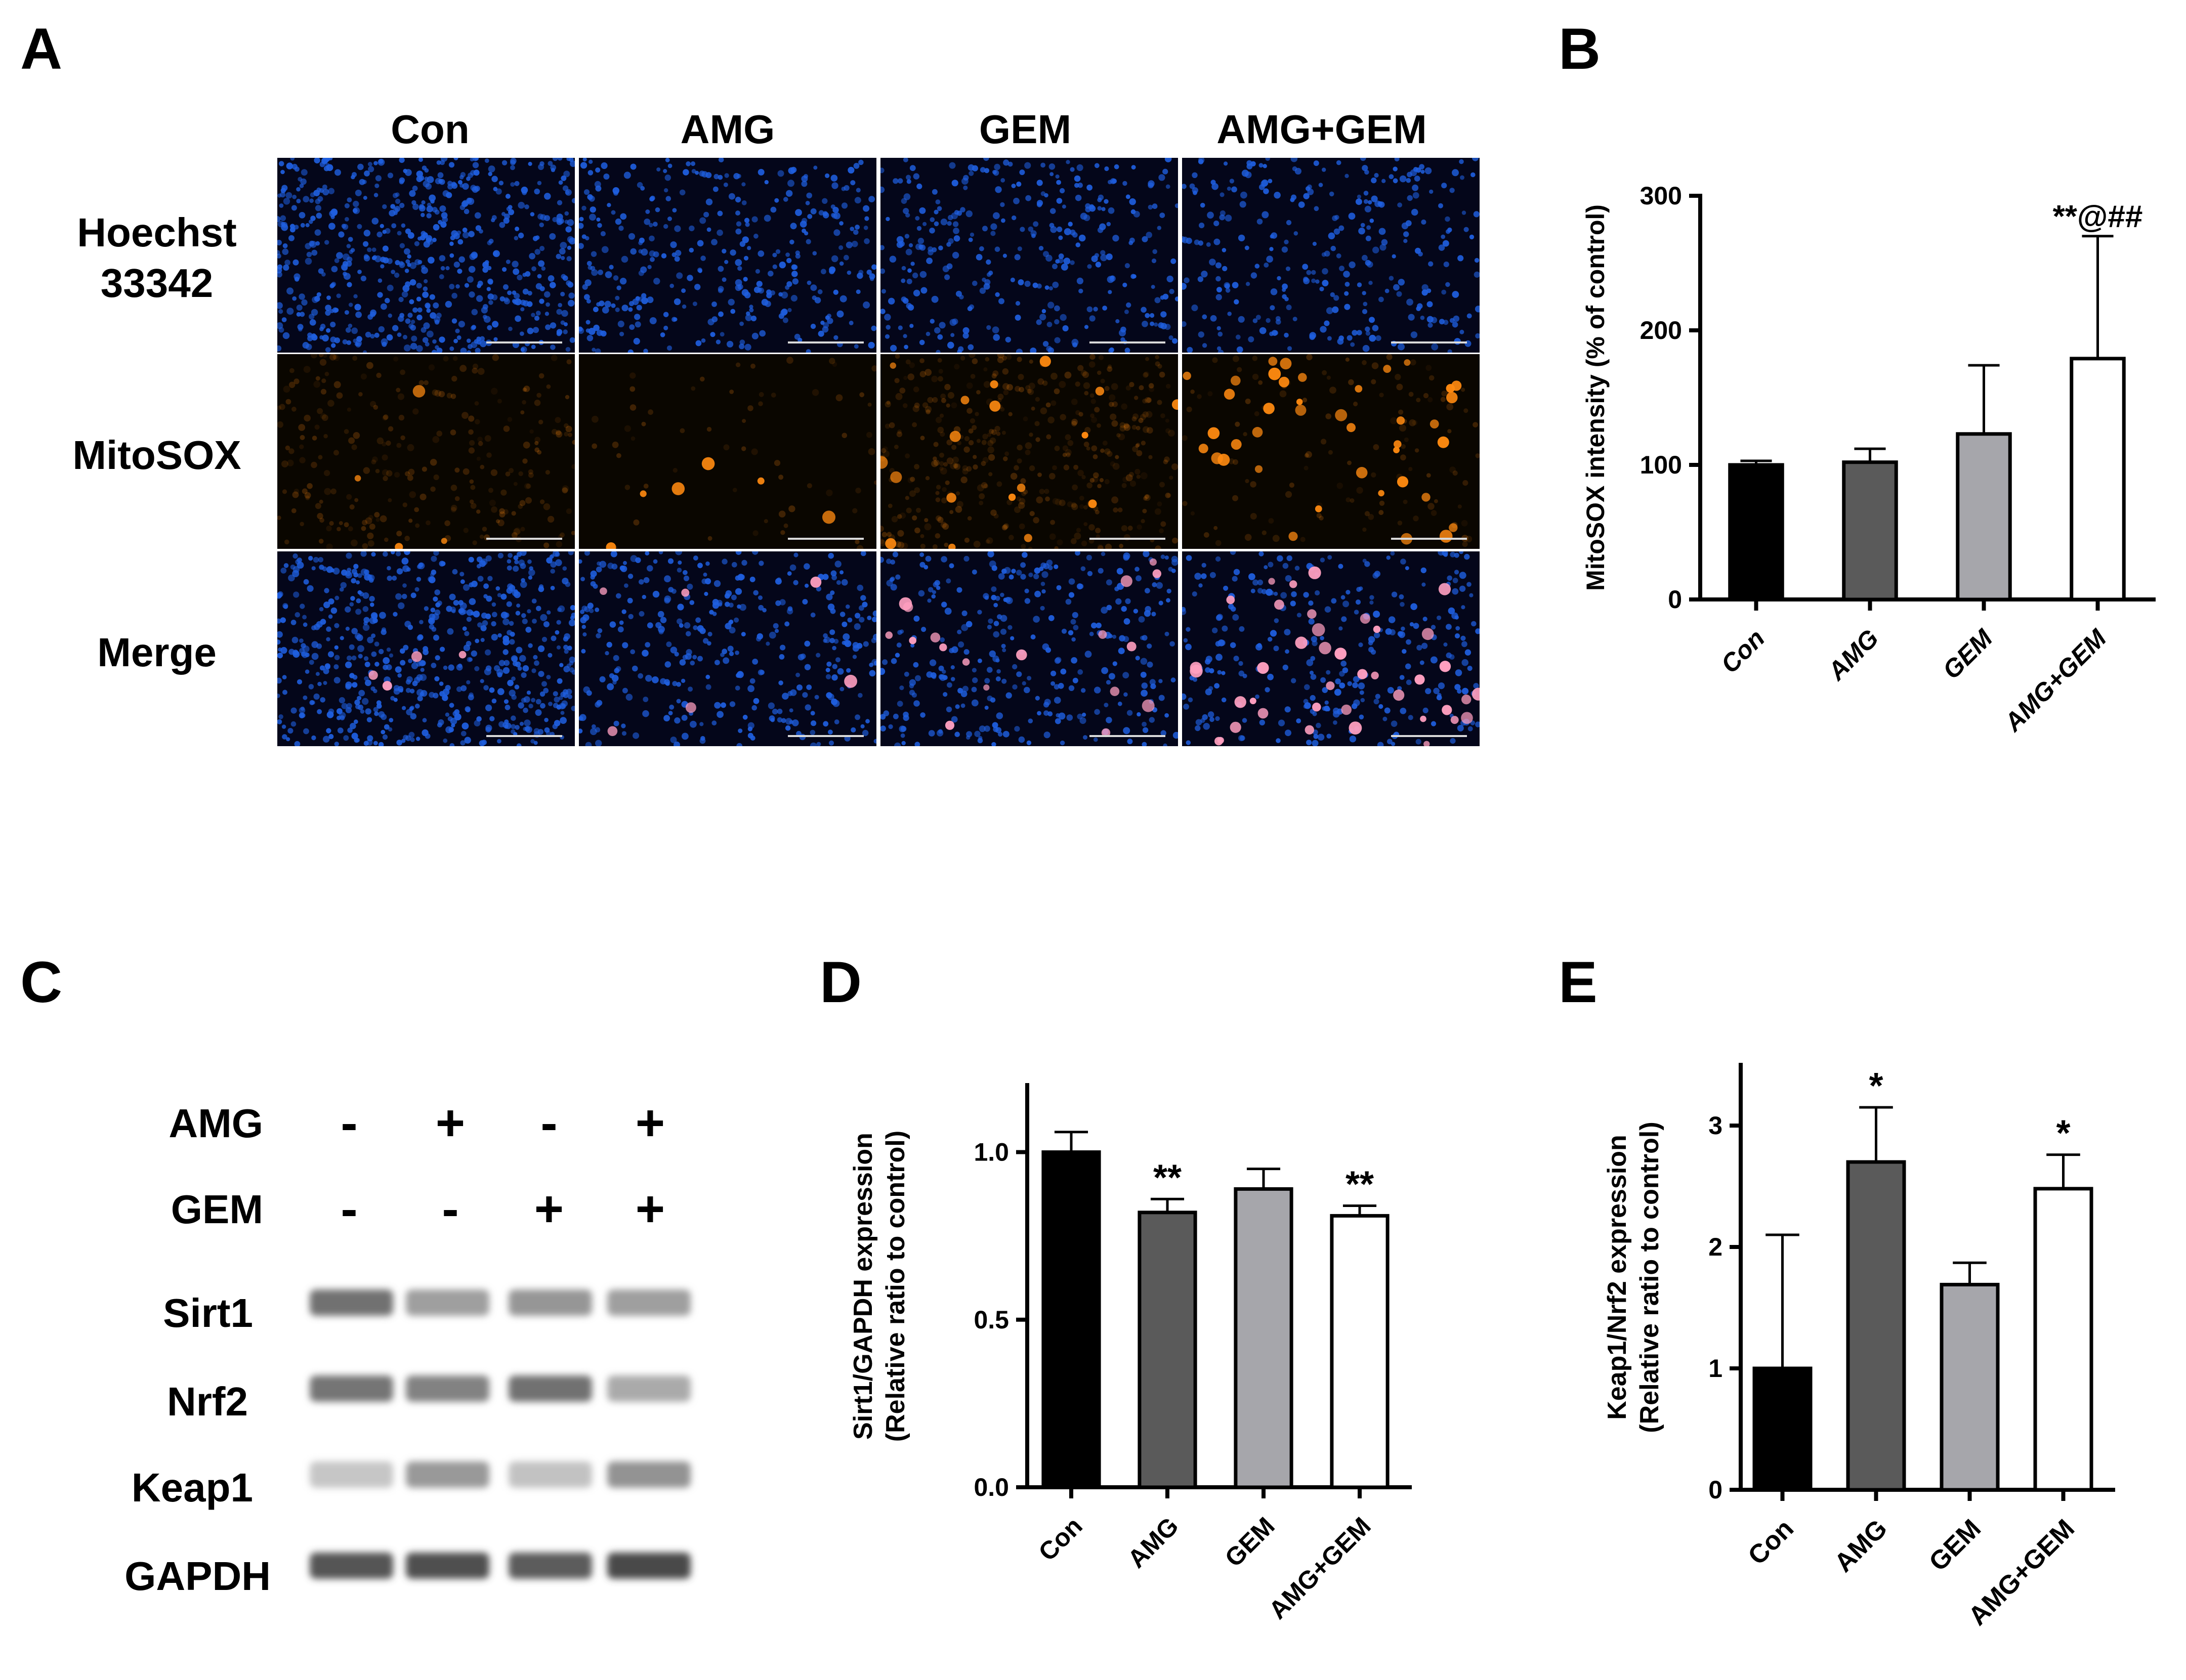 The image size is (2186, 1680). What do you see at coordinates (1715, 1126) in the screenshot?
I see `y-tick-label: 3` at bounding box center [1715, 1126].